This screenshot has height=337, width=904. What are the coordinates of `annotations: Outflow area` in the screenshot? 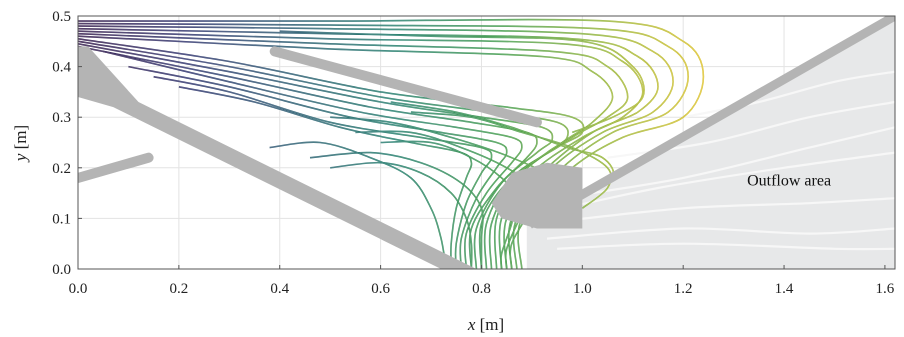 It's located at (789, 180).